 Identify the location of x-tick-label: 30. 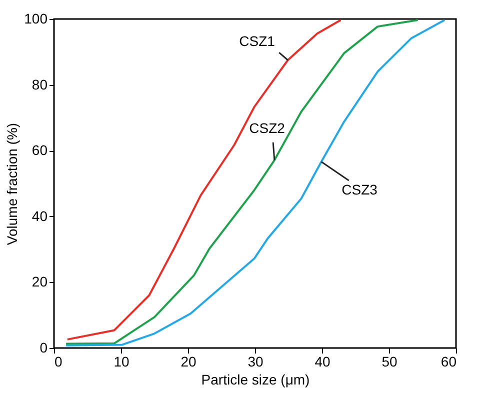
(256, 362).